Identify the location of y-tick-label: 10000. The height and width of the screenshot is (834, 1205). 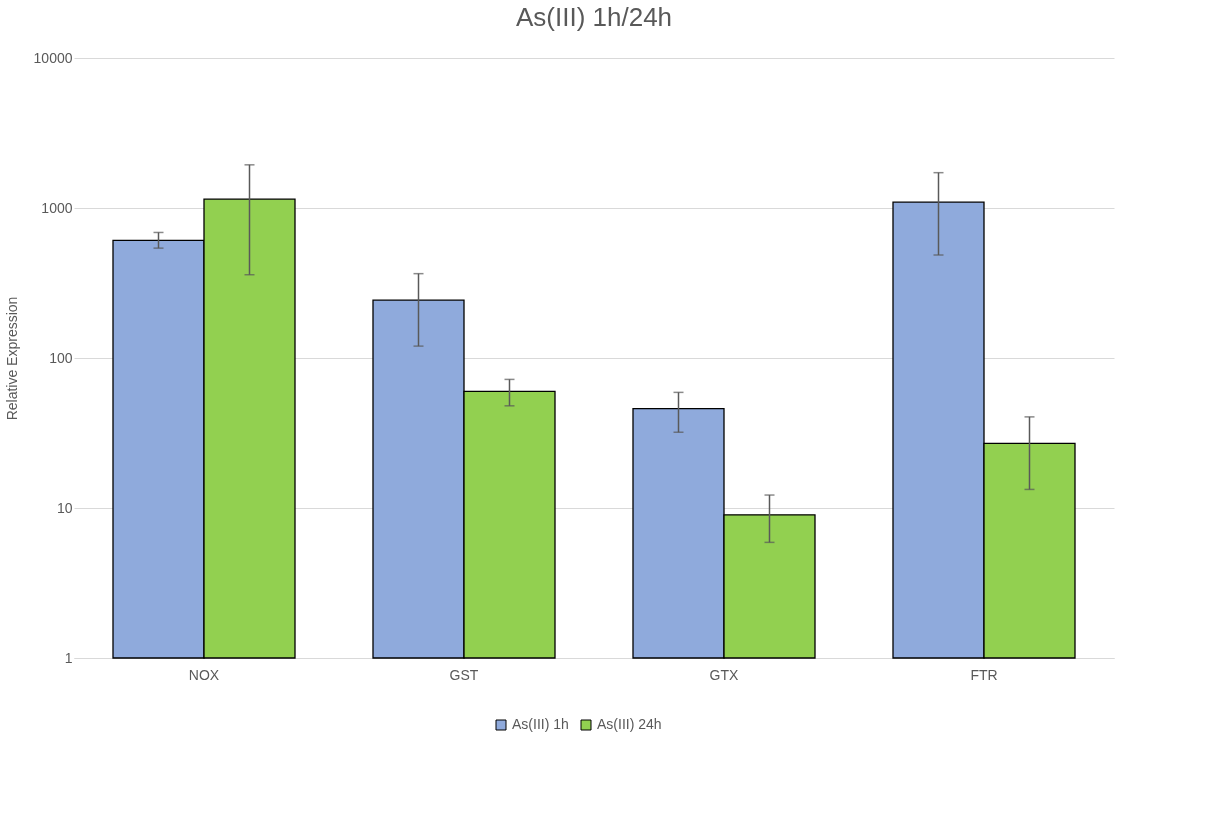
(53, 57).